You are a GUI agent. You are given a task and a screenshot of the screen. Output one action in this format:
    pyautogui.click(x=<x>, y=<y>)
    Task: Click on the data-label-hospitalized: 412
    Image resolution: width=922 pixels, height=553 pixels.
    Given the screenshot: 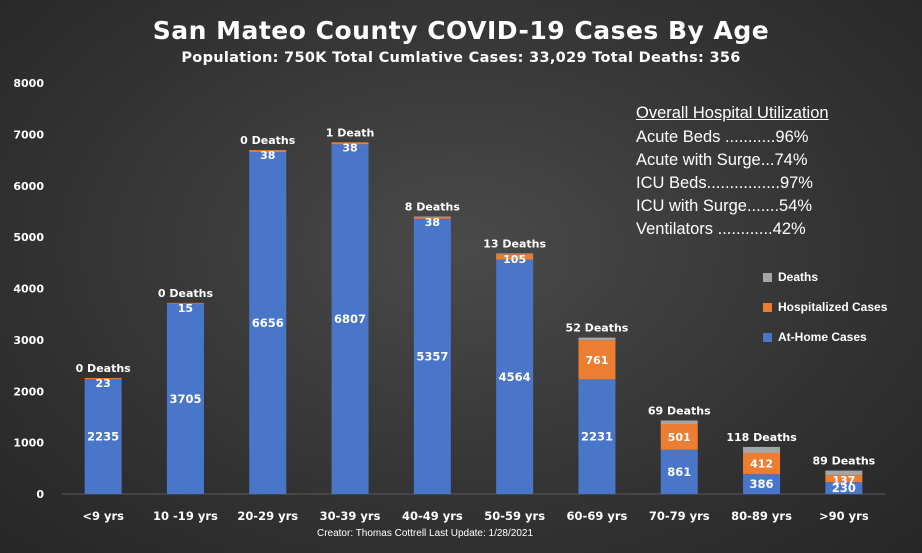 What is the action you would take?
    pyautogui.click(x=761, y=464)
    